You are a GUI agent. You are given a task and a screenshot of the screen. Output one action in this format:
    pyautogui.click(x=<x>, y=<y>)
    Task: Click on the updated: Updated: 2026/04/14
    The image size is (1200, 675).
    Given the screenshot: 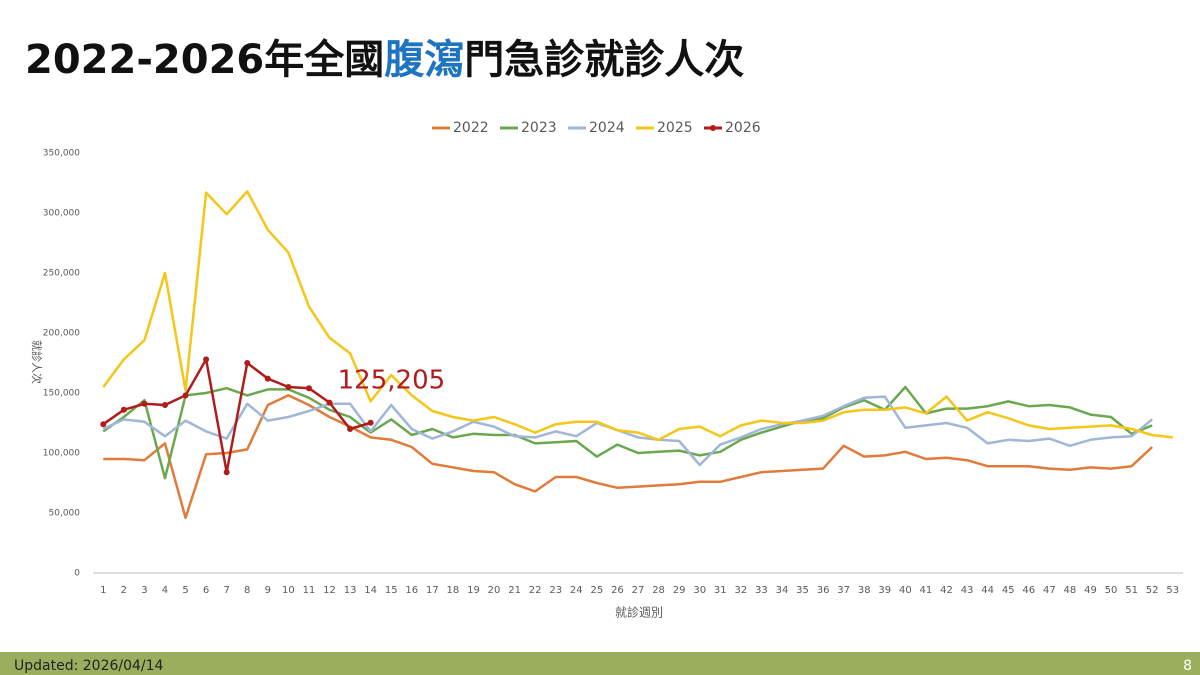 What is the action you would take?
    pyautogui.click(x=89, y=666)
    